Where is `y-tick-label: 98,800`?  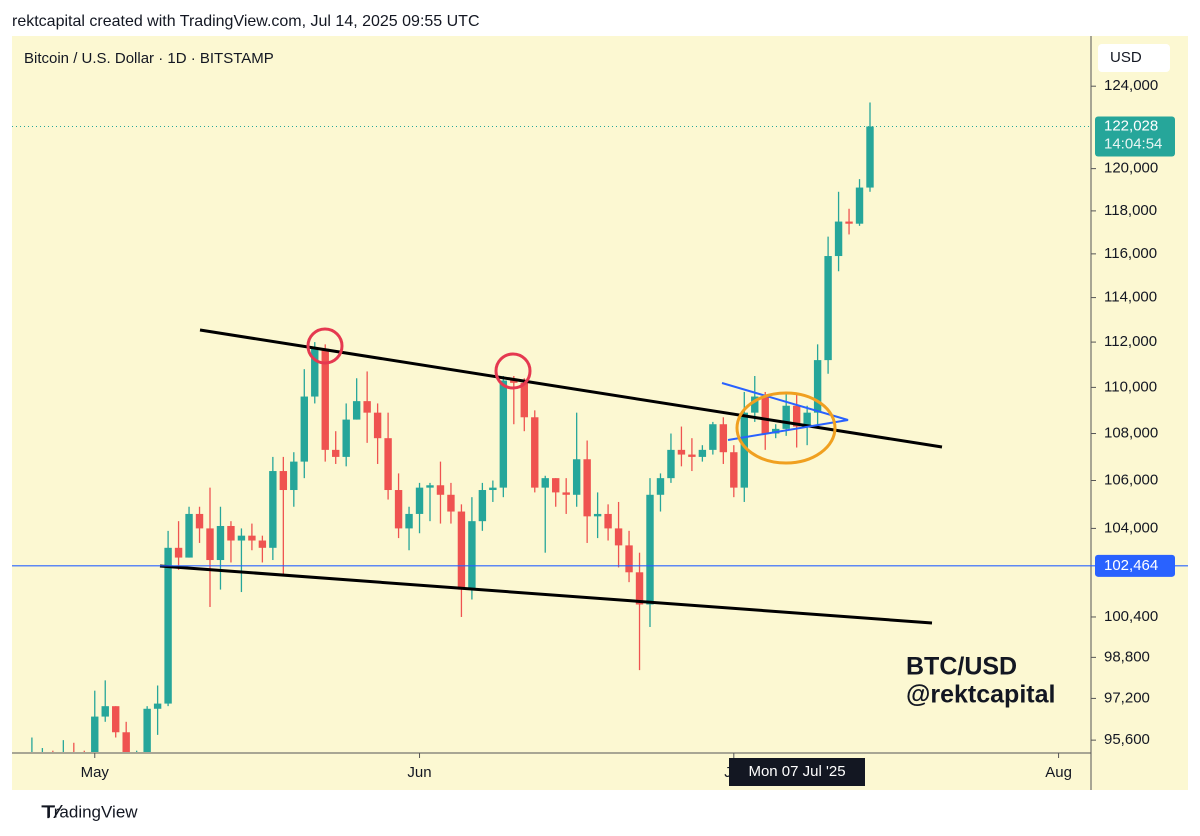 y-tick-label: 98,800 is located at coordinates (1127, 656).